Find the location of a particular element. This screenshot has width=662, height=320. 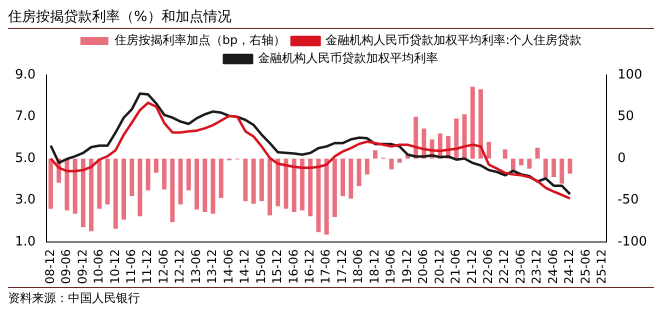

x-tick-label: 15-06 is located at coordinates (261, 266).